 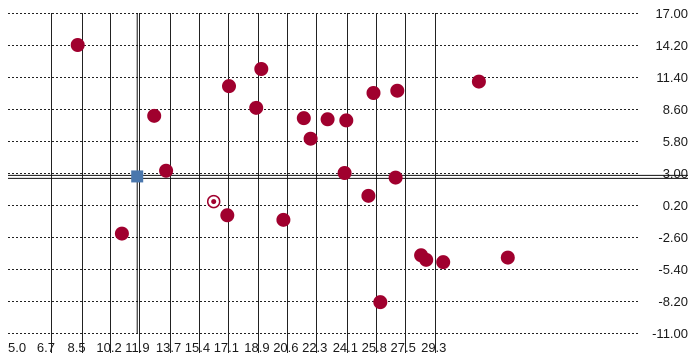 What do you see at coordinates (256, 347) in the screenshot?
I see `x-tick-label: 18.9` at bounding box center [256, 347].